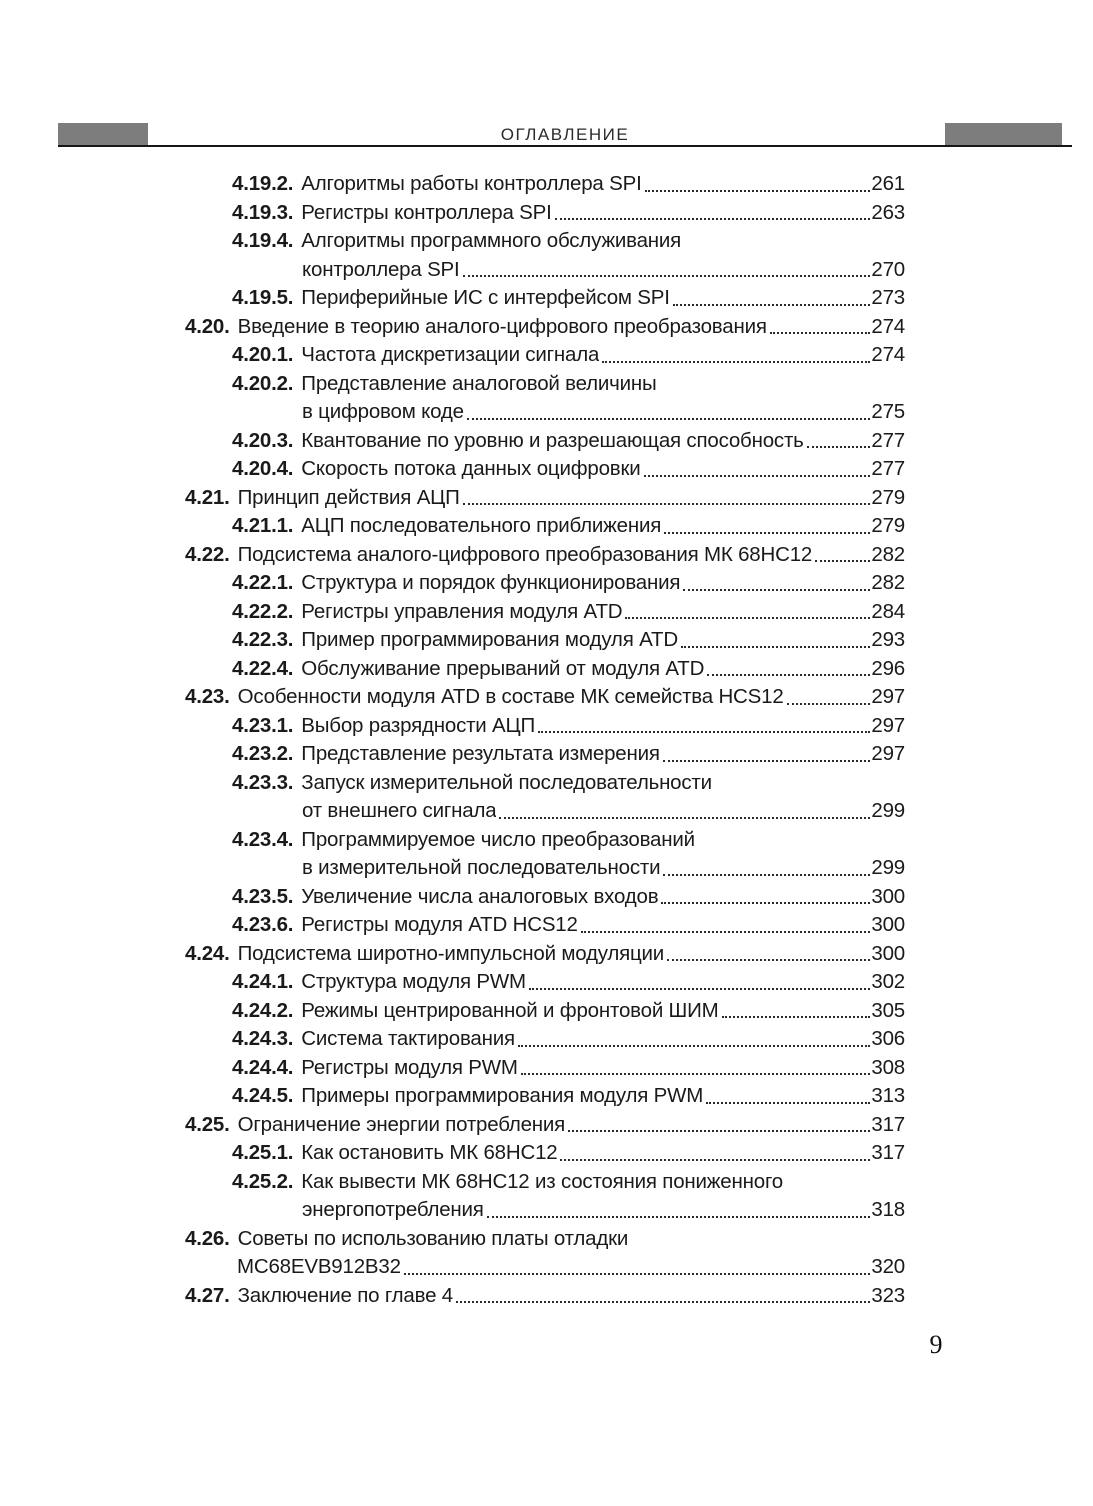 This screenshot has height=1506, width=1093. Describe the element at coordinates (480, 753) in the screenshot. I see `toc-entry-title: Представление результата измерения` at that location.